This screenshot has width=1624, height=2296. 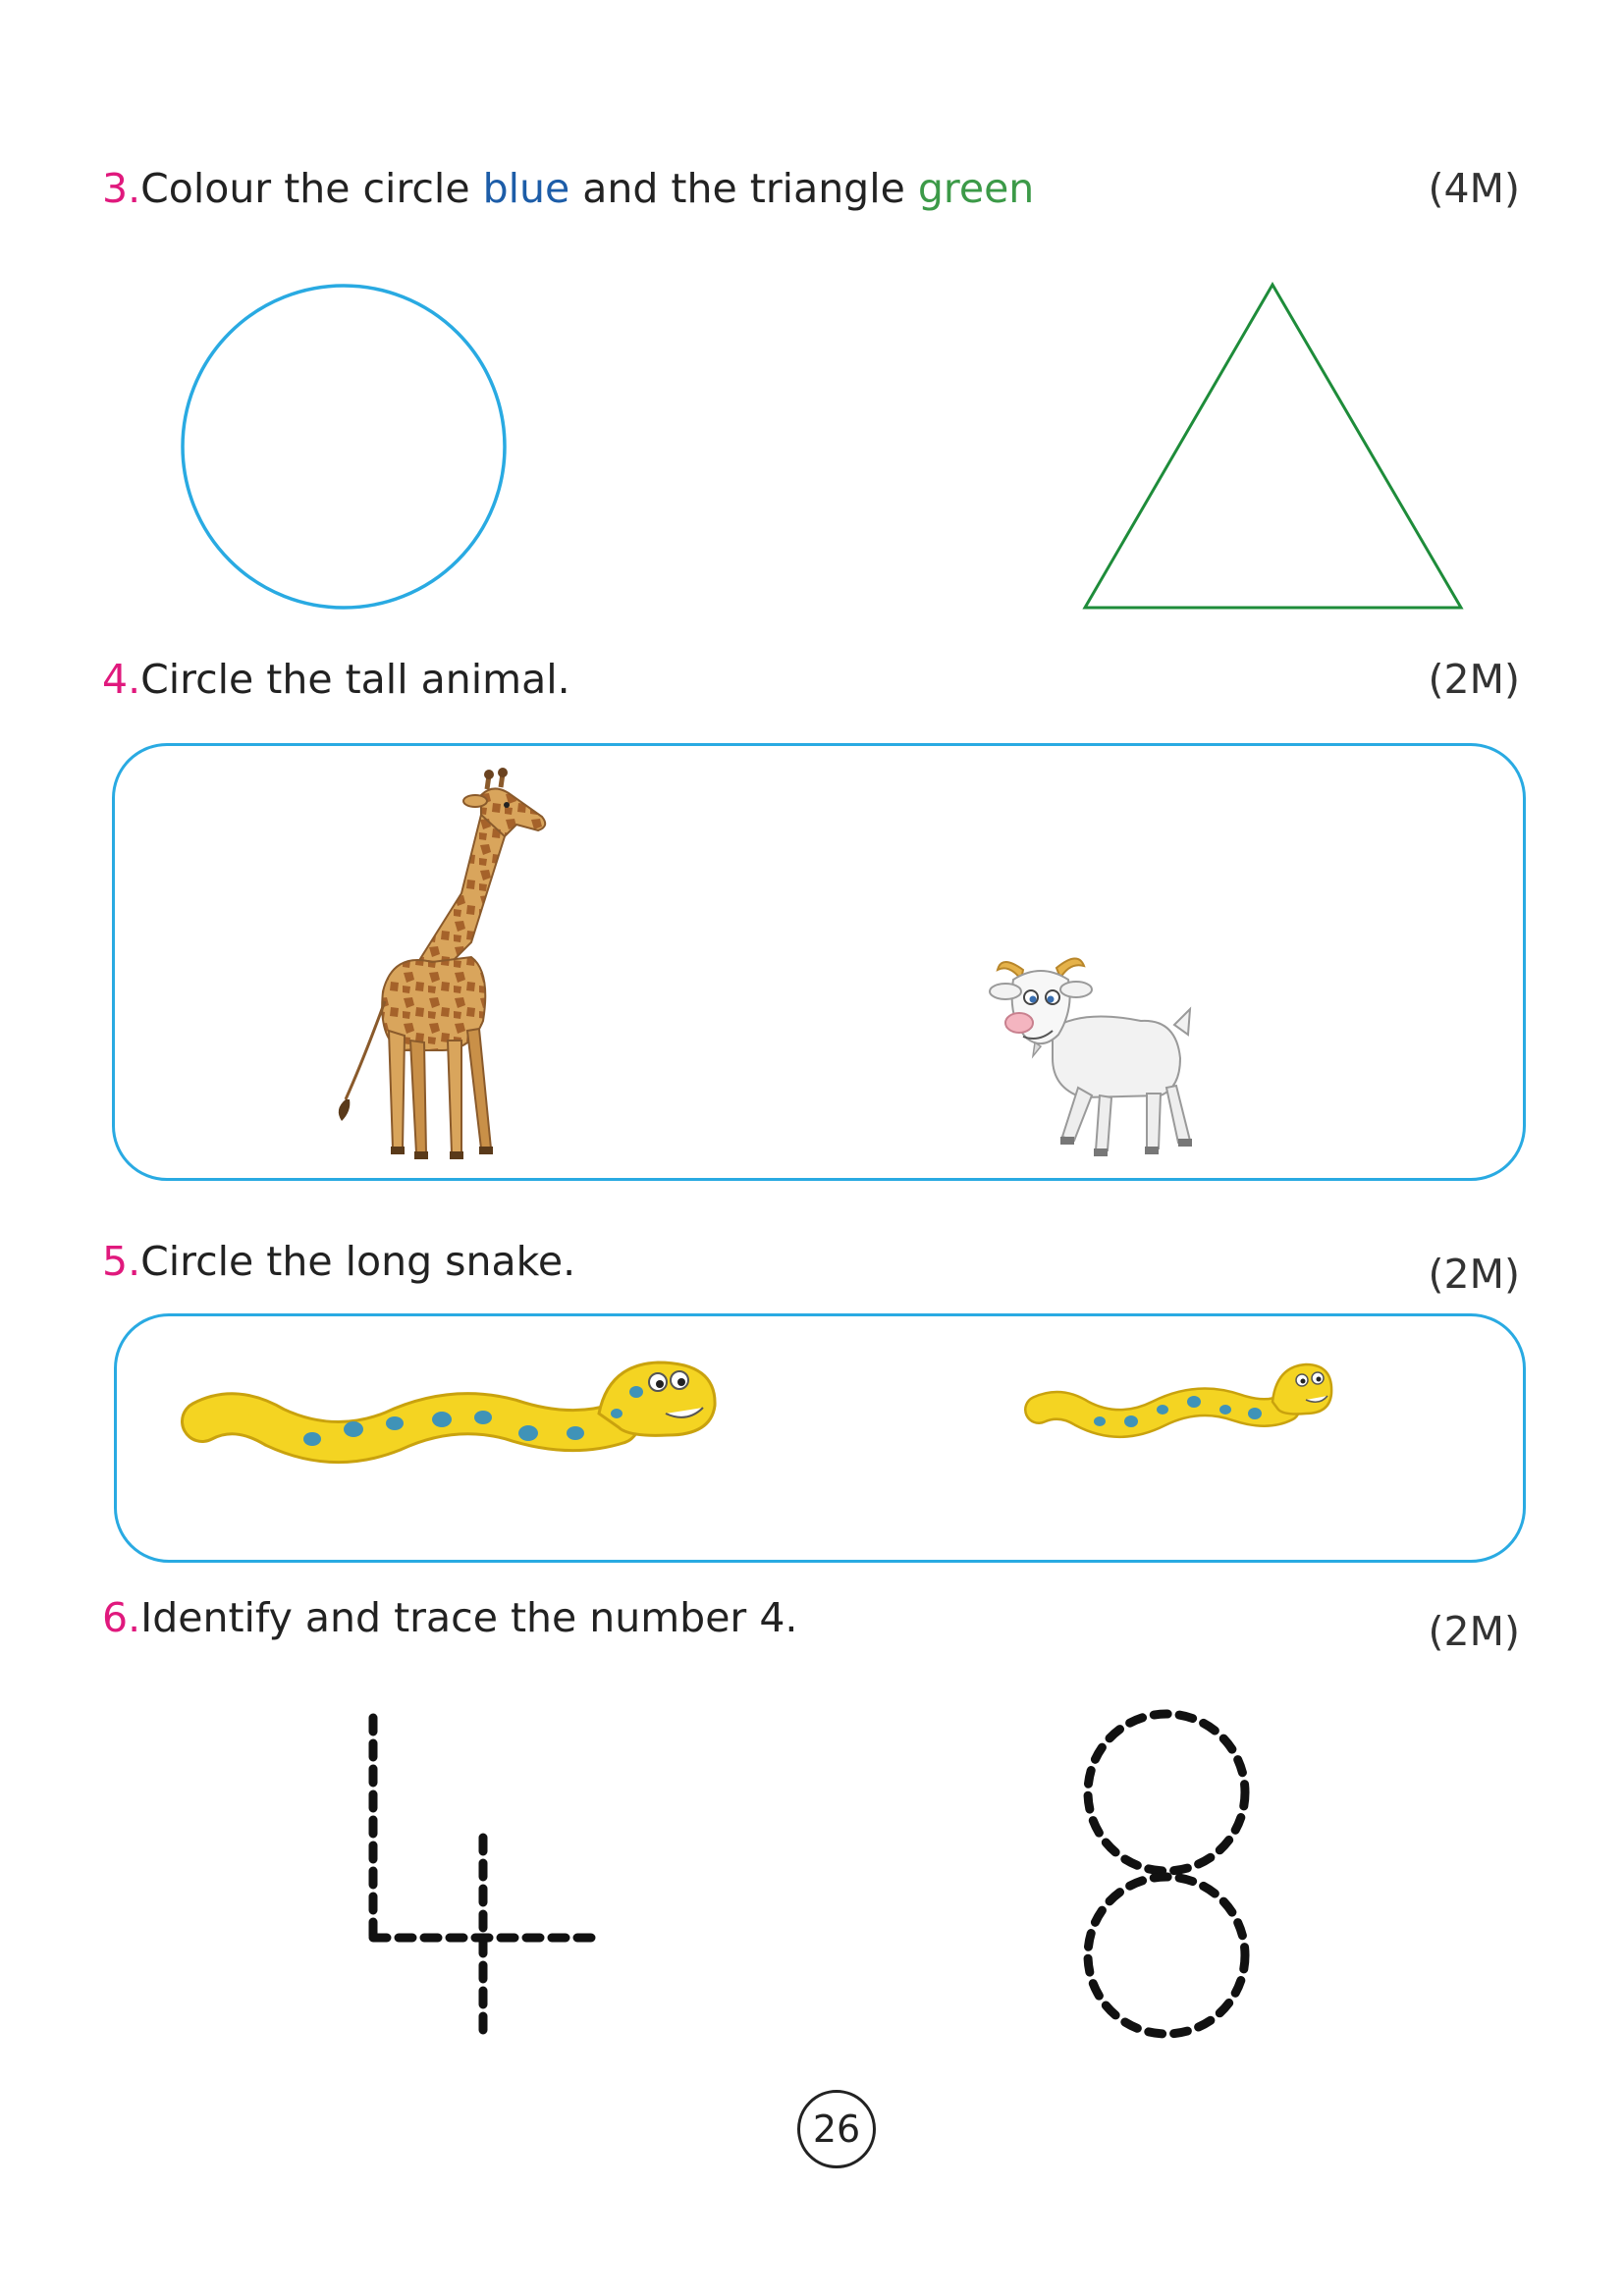 What do you see at coordinates (442, 967) in the screenshot?
I see `giraffe-image` at bounding box center [442, 967].